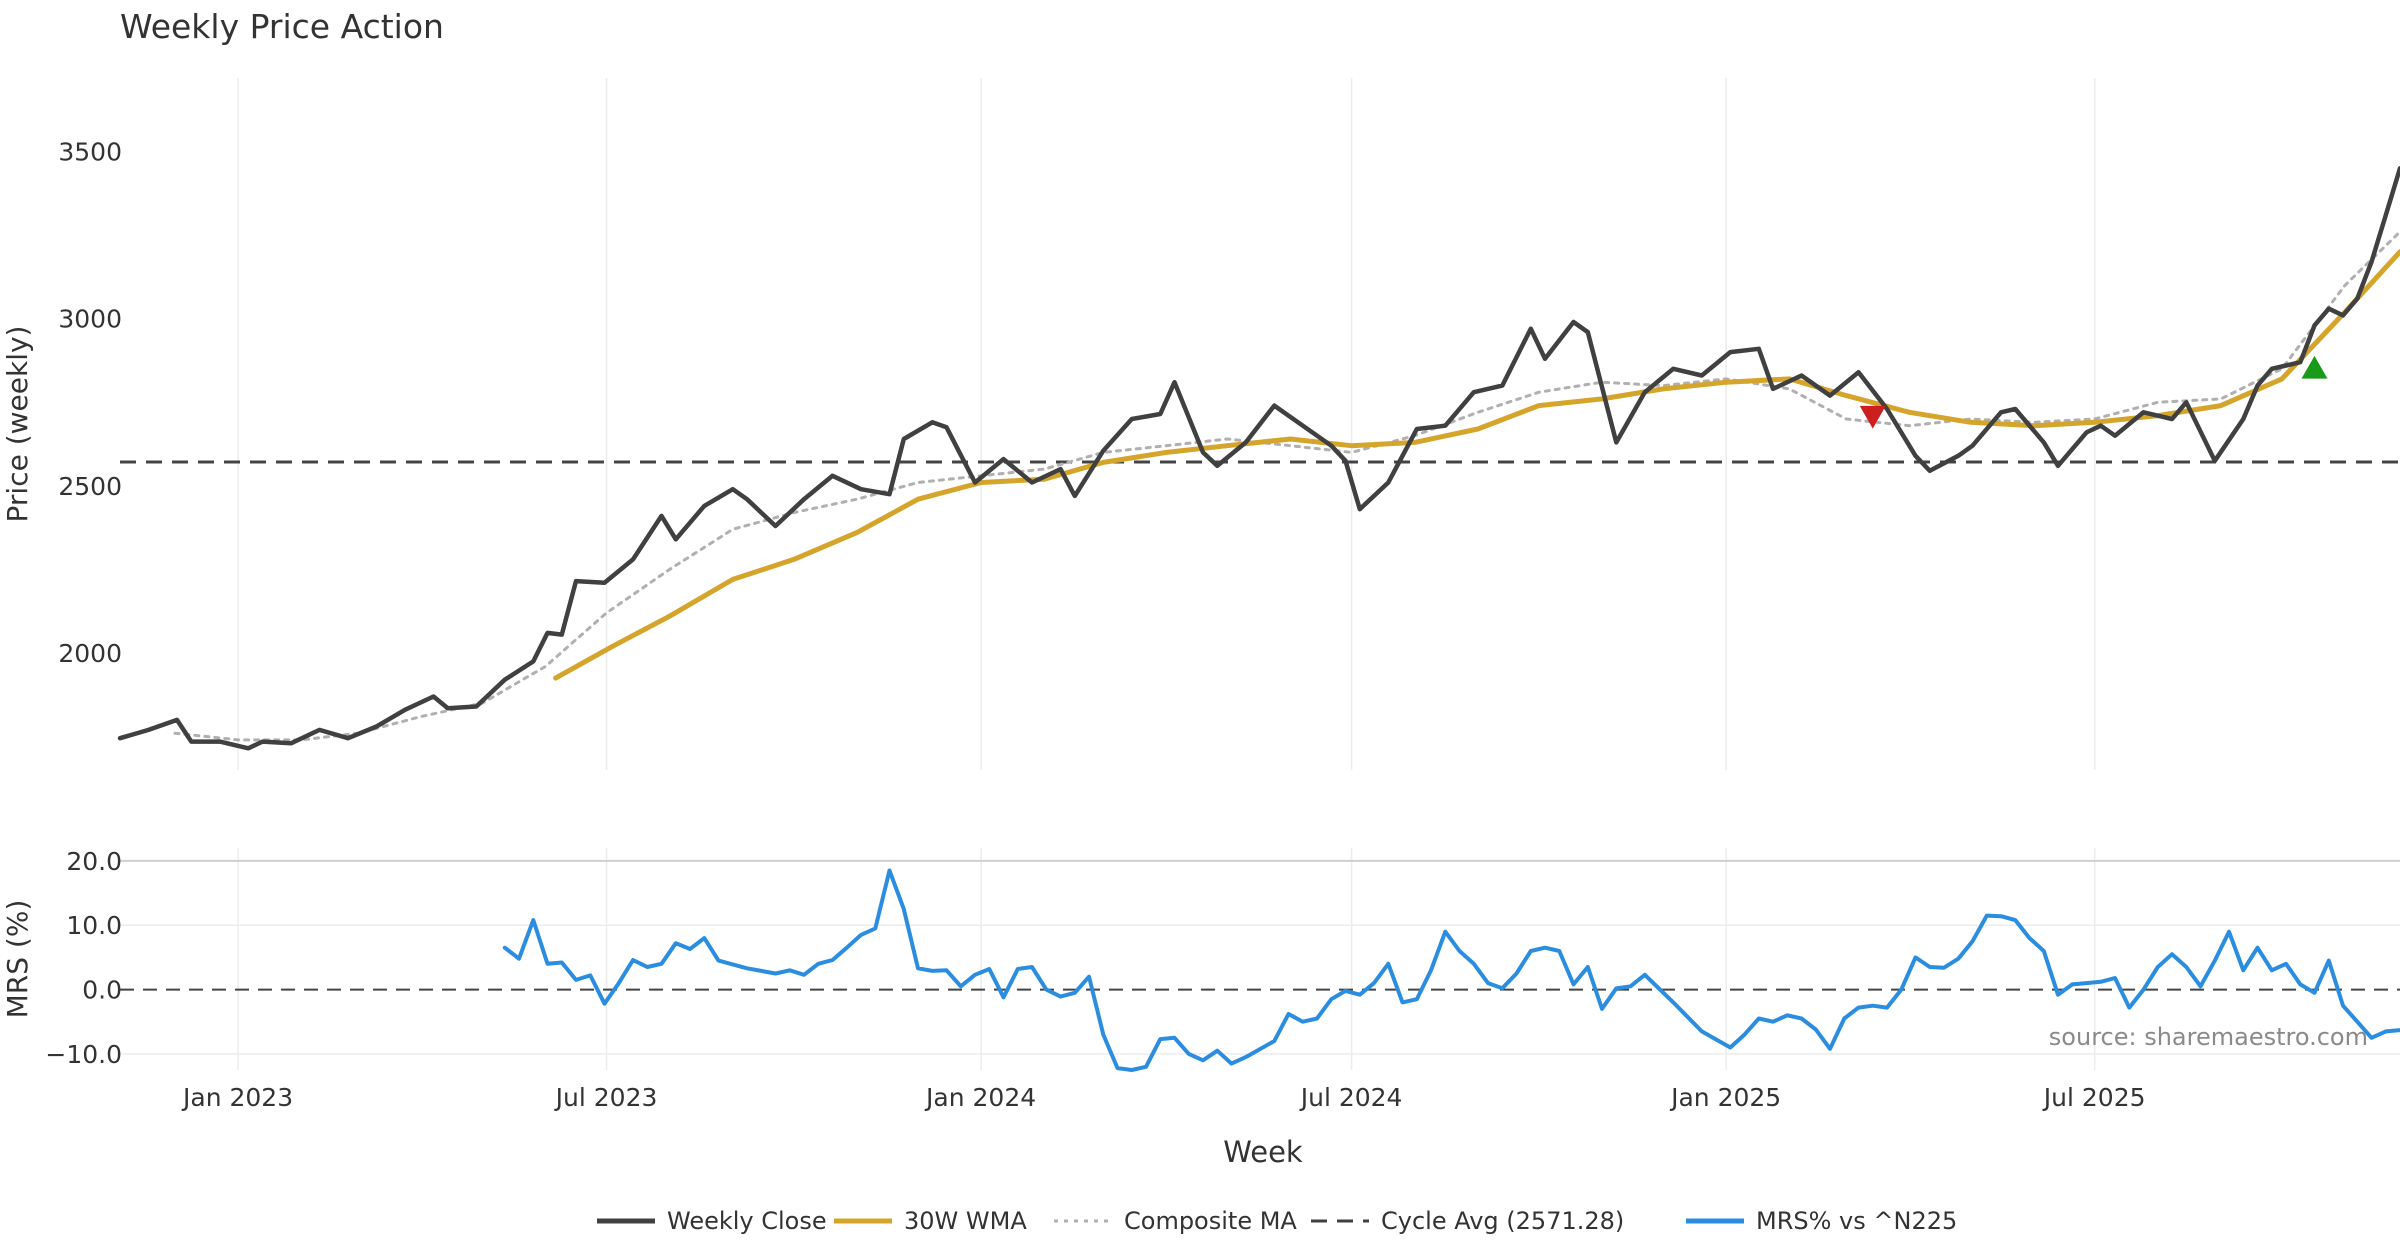 The width and height of the screenshot is (2400, 1260). I want to click on price-y-tick-label: 3000, so click(90, 319).